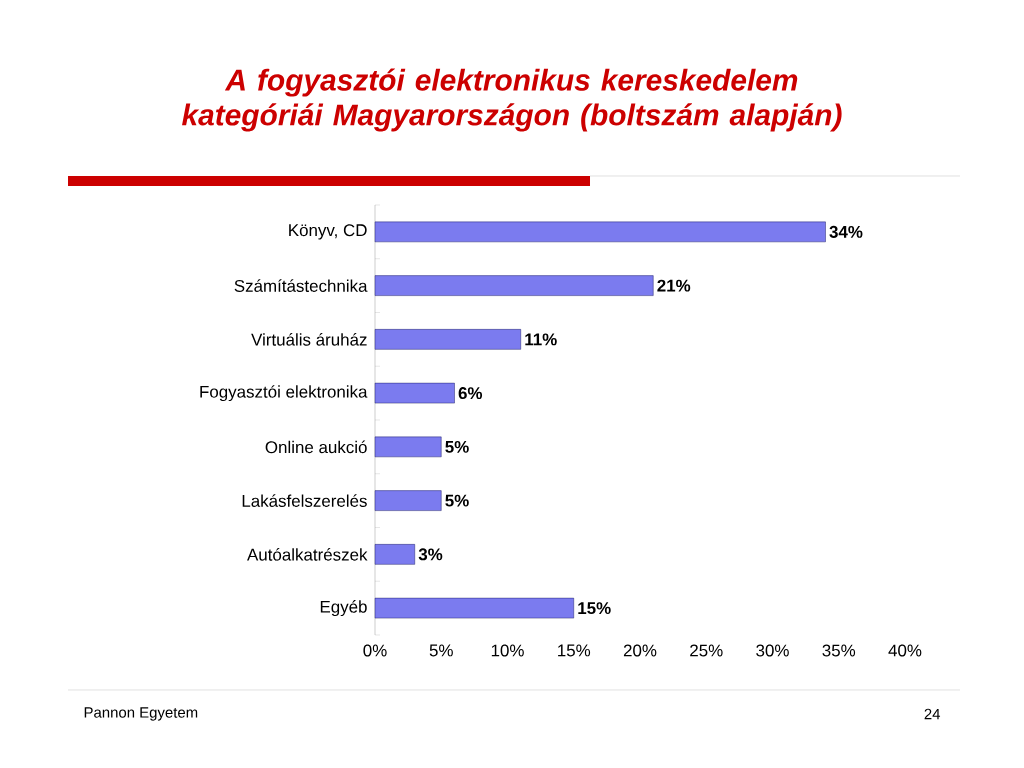 The height and width of the screenshot is (768, 1024). What do you see at coordinates (594, 608) in the screenshot?
I see `data-label: 15%` at bounding box center [594, 608].